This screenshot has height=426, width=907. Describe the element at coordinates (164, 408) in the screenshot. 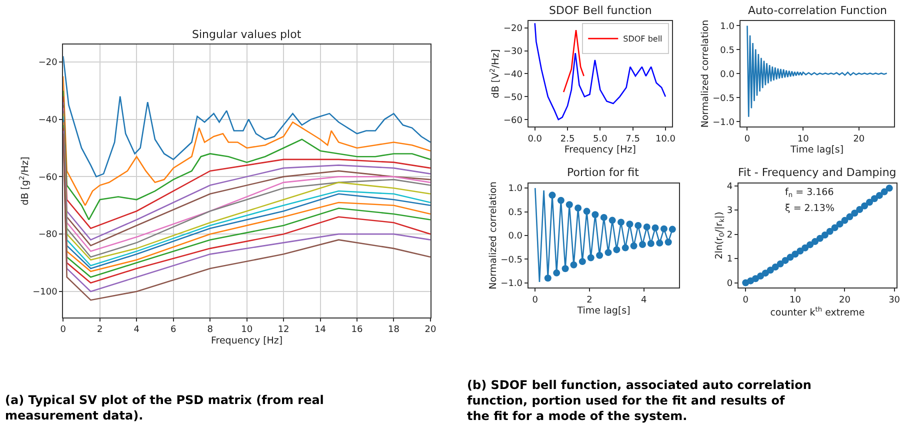

I see `text: (a) Typical SV plot of the PSD matrix (from real measurement data).` at that location.